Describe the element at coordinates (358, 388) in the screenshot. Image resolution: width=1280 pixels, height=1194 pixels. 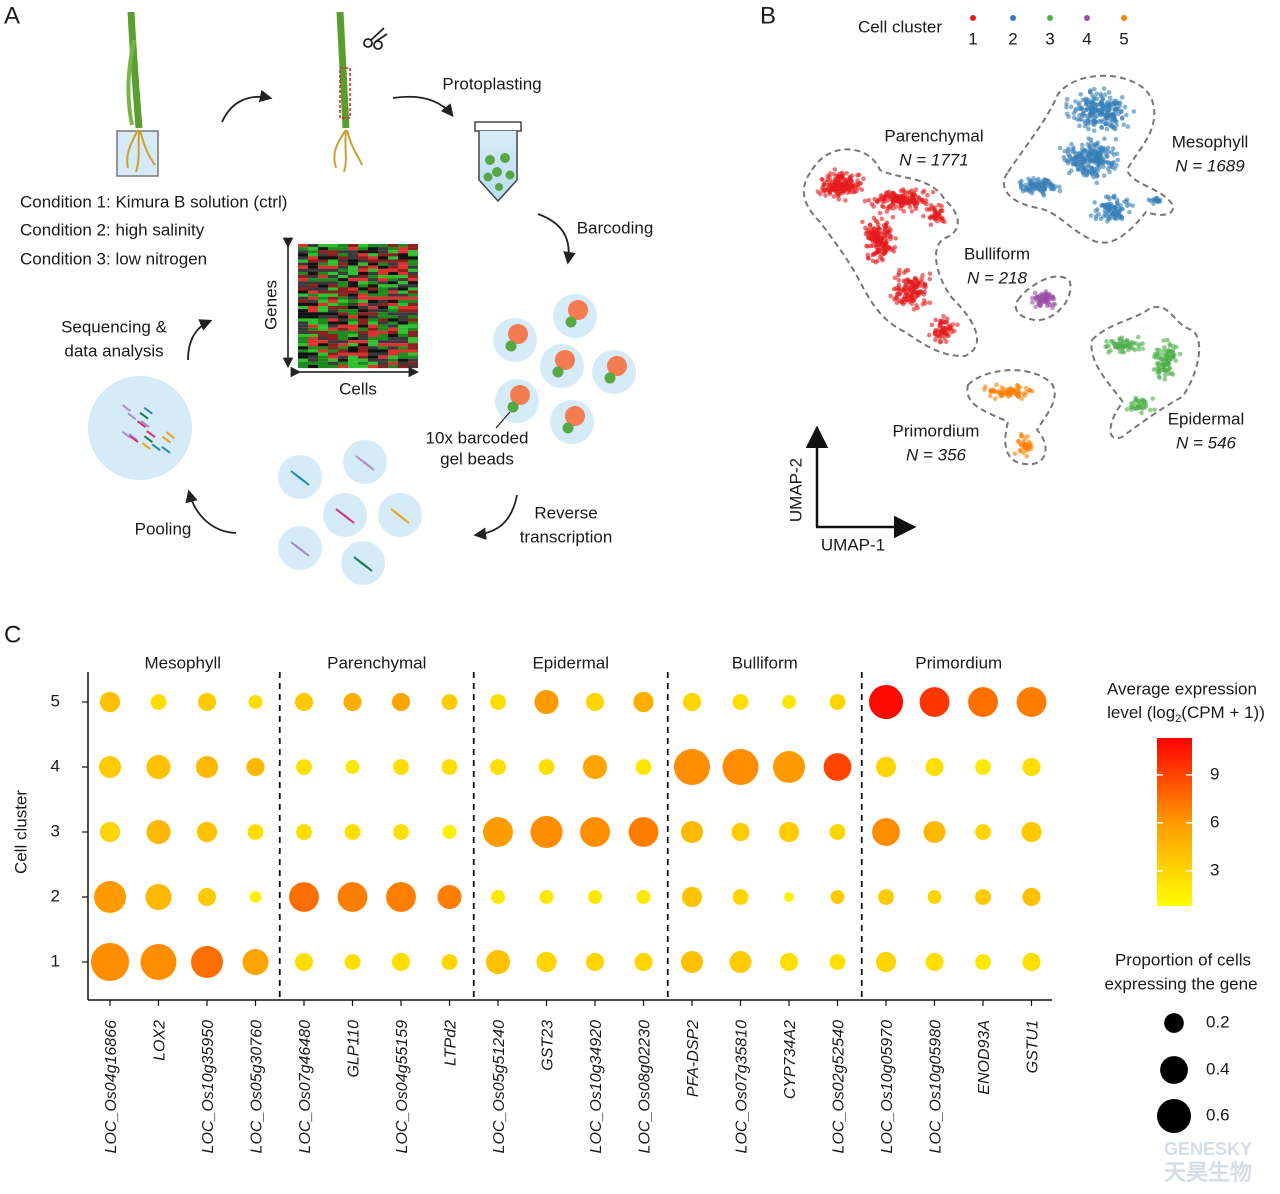
I see `axis-label: Cells` at that location.